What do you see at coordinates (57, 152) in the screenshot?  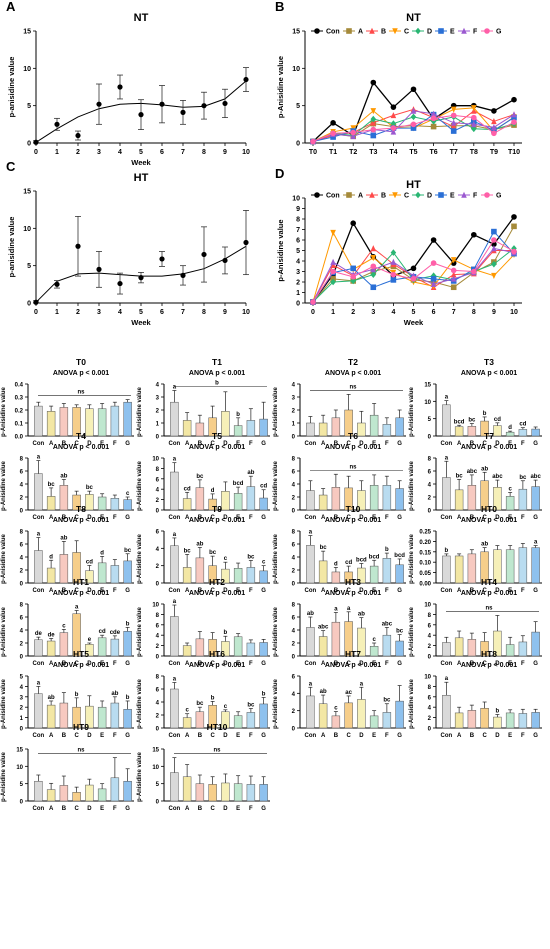 I see `x-tick-label: 1` at bounding box center [57, 152].